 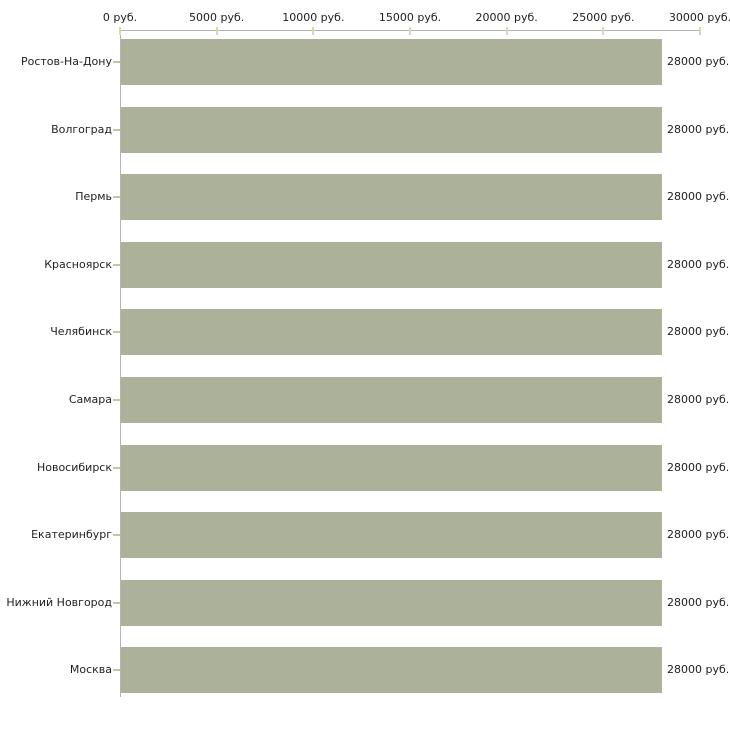 I want to click on y-axis-line, so click(x=120, y=363).